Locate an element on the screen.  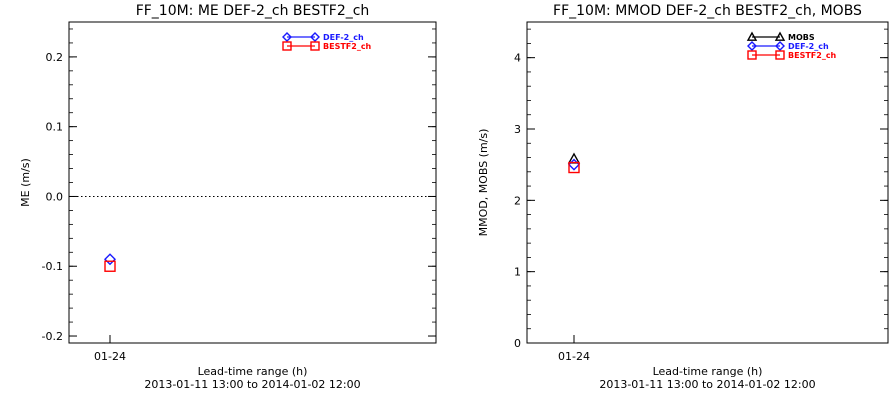
y-tick-label: 4 is located at coordinates (517, 58).